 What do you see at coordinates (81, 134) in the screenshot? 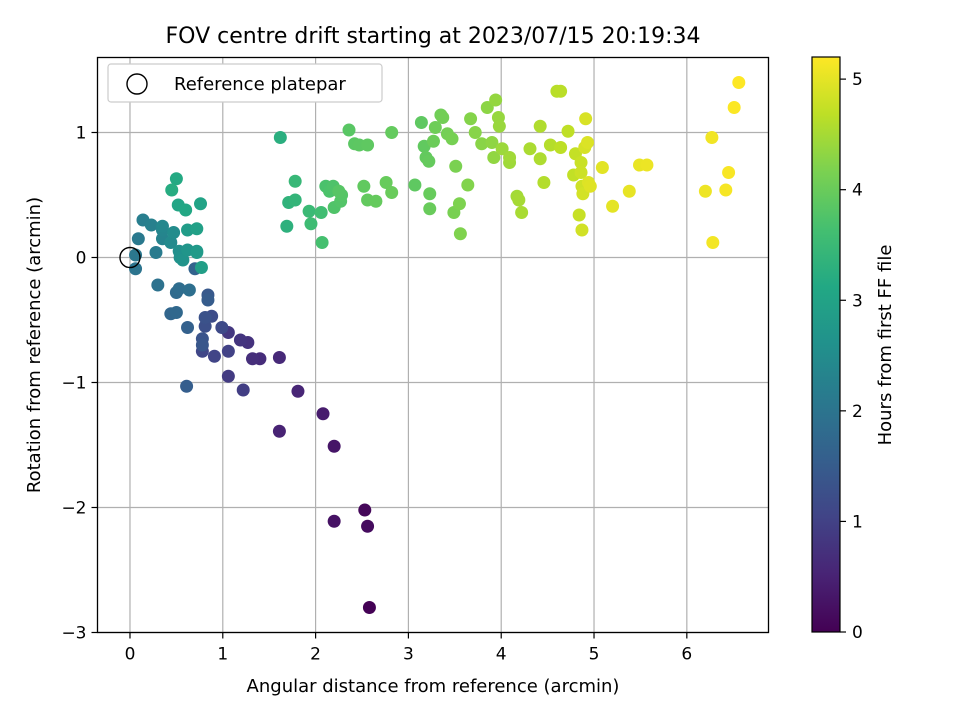
I see `y-tick-label: 1` at bounding box center [81, 134].